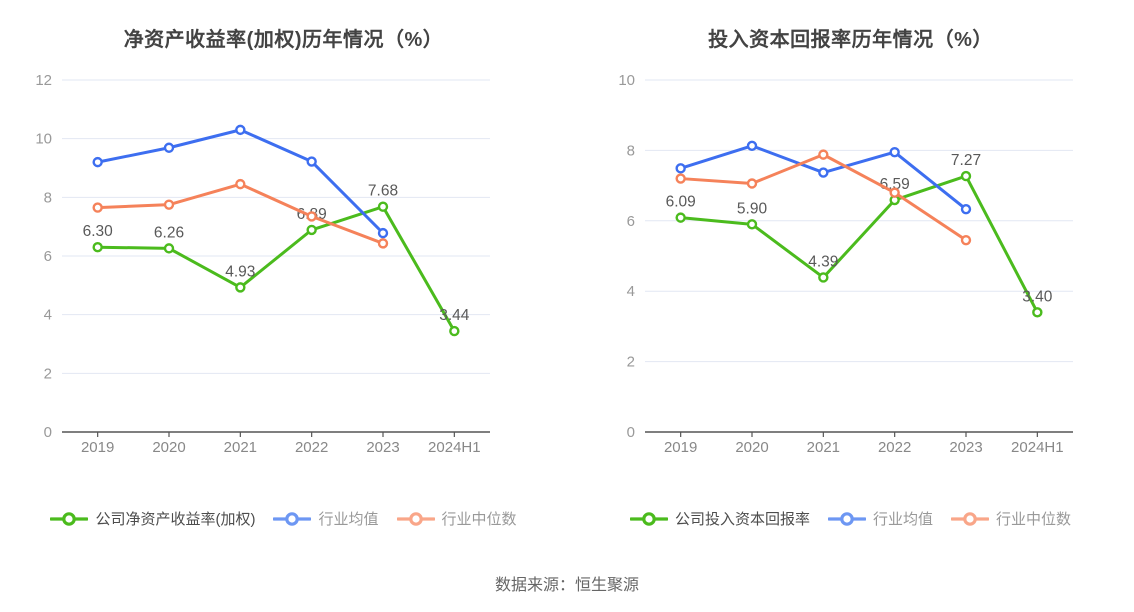 Image resolution: width=1134 pixels, height=612 pixels. I want to click on legend-item-company: 公司投入资本回报率, so click(719, 518).